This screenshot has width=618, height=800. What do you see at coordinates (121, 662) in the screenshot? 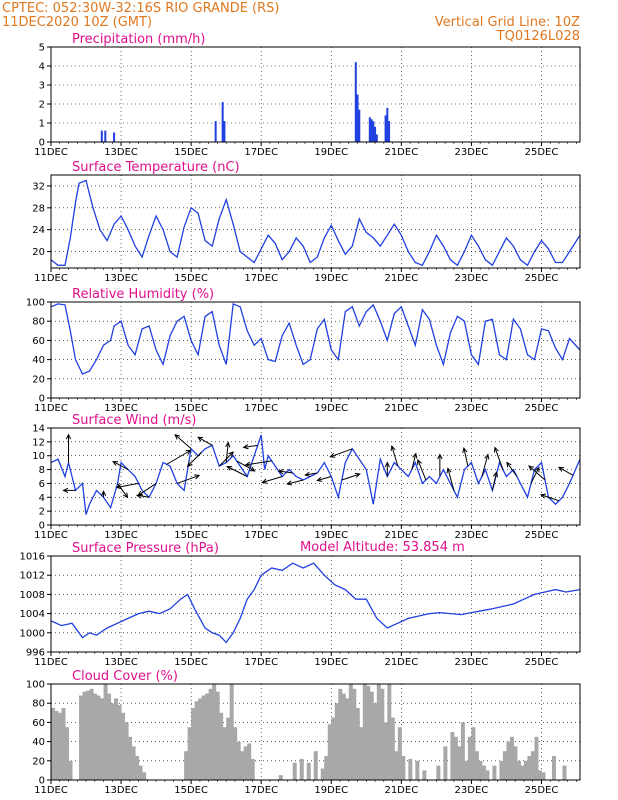
I see `pressure-xtick-label: 13DEC` at bounding box center [121, 662].